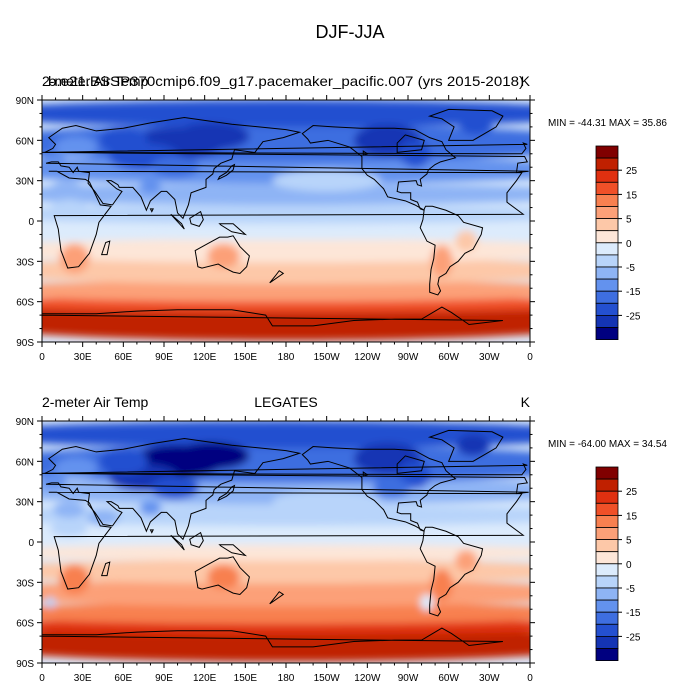 Image resolution: width=700 pixels, height=700 pixels. Describe the element at coordinates (83, 678) in the screenshot. I see `x-tick-label: 30E` at that location.